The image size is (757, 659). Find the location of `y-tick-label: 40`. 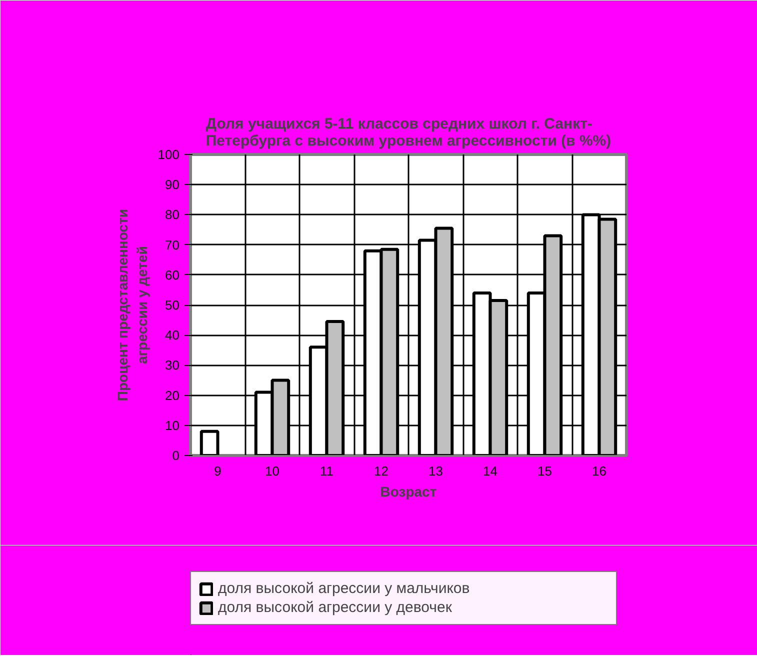

y-tick-label: 40 is located at coordinates (172, 335).